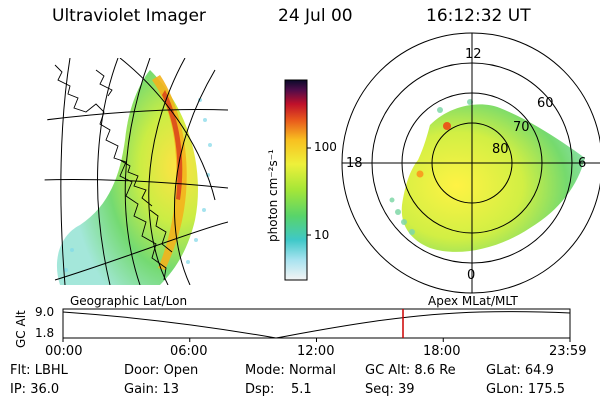 This screenshot has height=400, width=600. What do you see at coordinates (390, 389) in the screenshot?
I see `info-seq: Seq: 39` at bounding box center [390, 389].